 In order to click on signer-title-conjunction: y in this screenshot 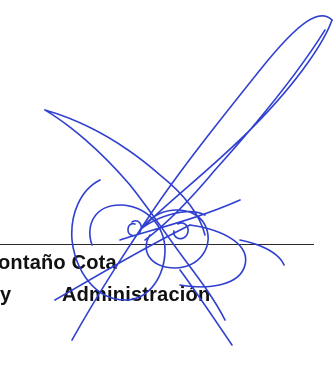, I will do `click(6, 295)`.